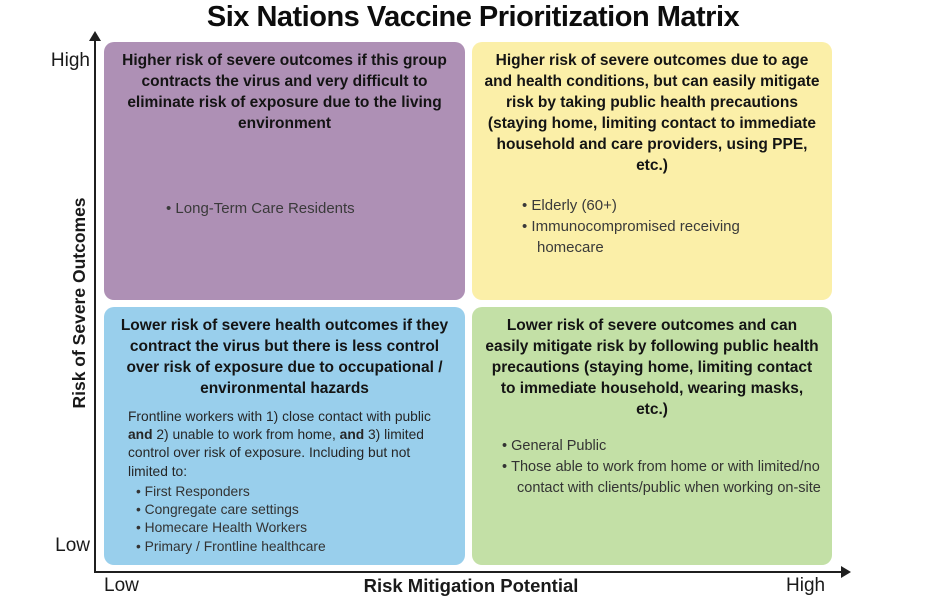 Image resolution: width=946 pixels, height=603 pixels. I want to click on list-item: First Responders, so click(300, 492).